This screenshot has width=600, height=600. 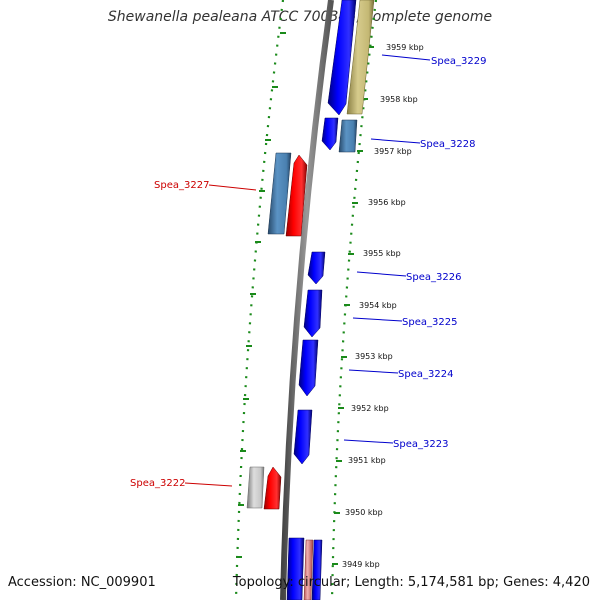 What do you see at coordinates (367, 460) in the screenshot?
I see `kbp-label: 3951 kbp` at bounding box center [367, 460].